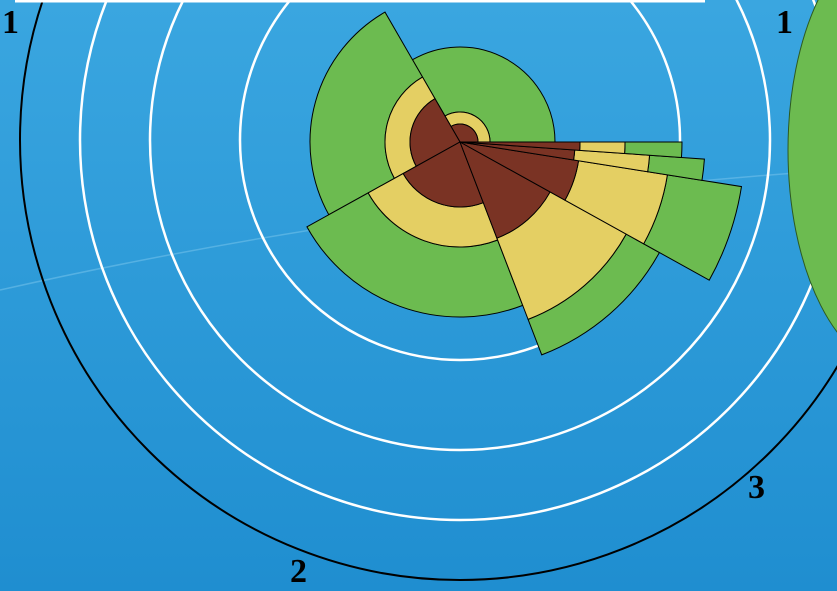  Describe the element at coordinates (298, 571) in the screenshot. I see `label: 2` at that location.